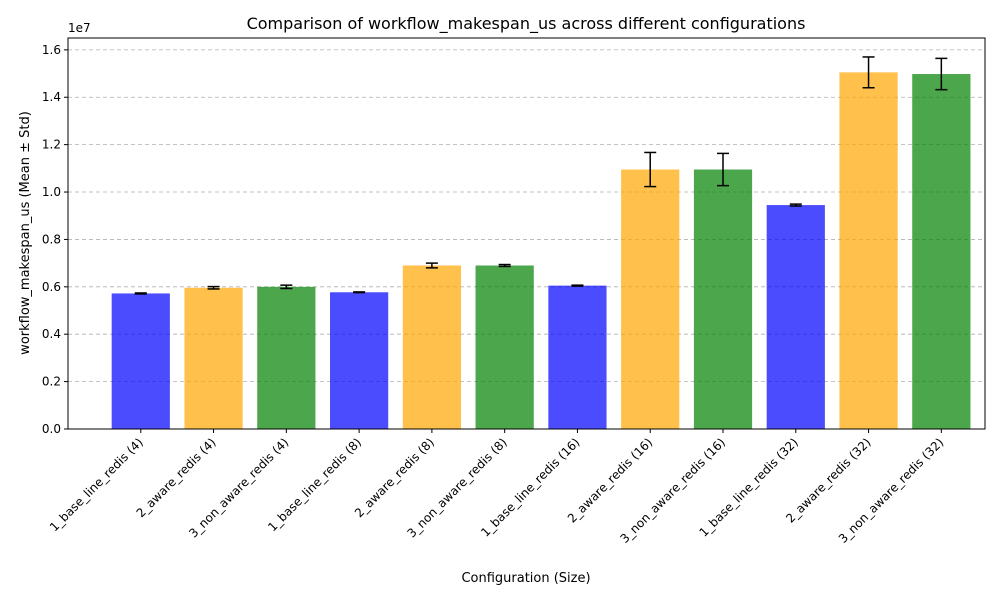 This screenshot has height=604, width=1000. I want to click on y-tick-label: 1.6, so click(51, 50).